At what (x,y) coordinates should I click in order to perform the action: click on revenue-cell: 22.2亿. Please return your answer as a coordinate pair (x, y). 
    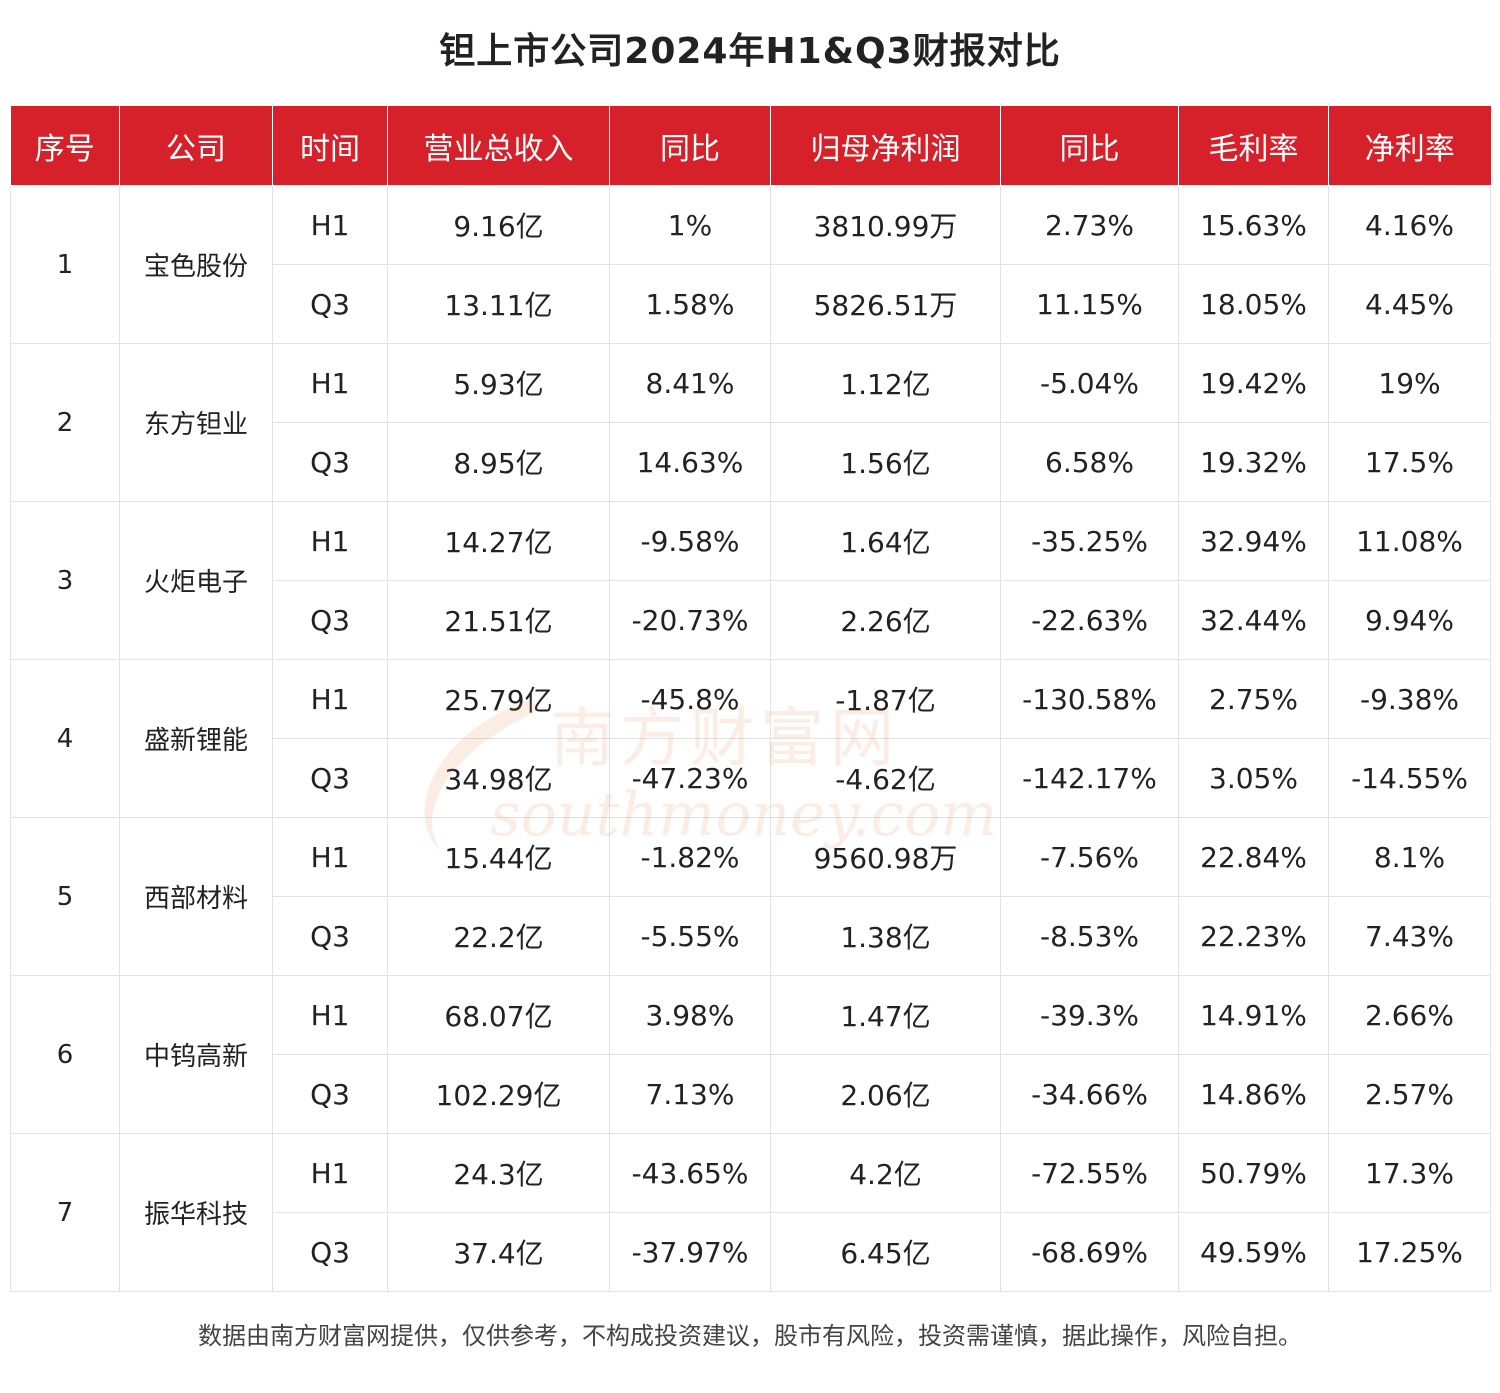
    Looking at the image, I should click on (498, 936).